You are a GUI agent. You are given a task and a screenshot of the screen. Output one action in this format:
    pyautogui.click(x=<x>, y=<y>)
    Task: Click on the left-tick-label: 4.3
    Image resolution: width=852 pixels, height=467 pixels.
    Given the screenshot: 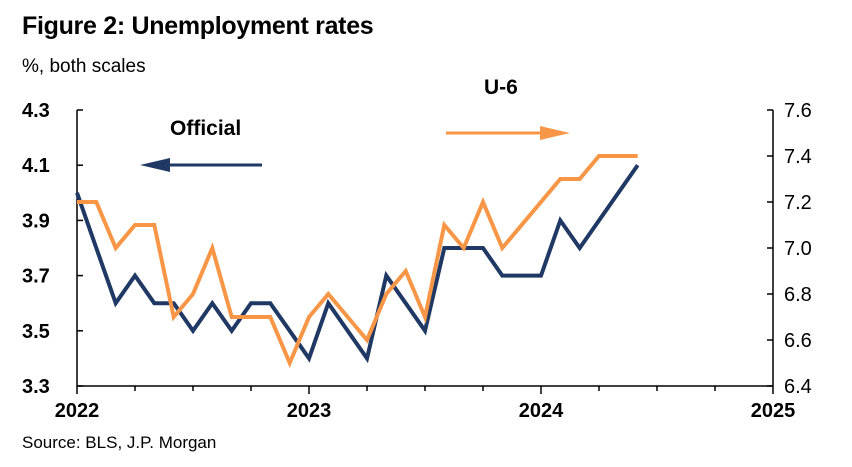 What is the action you would take?
    pyautogui.click(x=36, y=111)
    